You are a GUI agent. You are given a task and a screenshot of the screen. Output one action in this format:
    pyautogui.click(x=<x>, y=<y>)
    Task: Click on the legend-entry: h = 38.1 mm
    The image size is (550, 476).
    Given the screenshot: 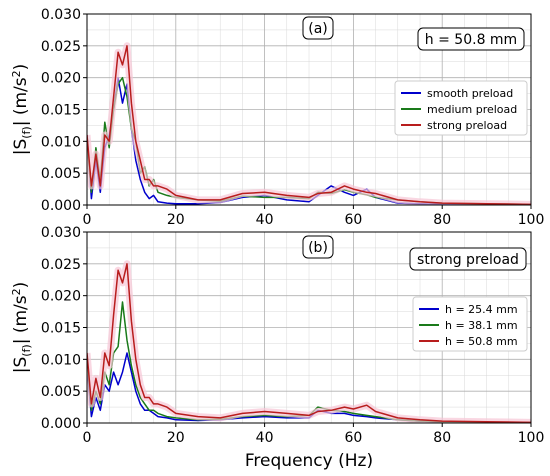 What is the action you would take?
    pyautogui.click(x=481, y=325)
    